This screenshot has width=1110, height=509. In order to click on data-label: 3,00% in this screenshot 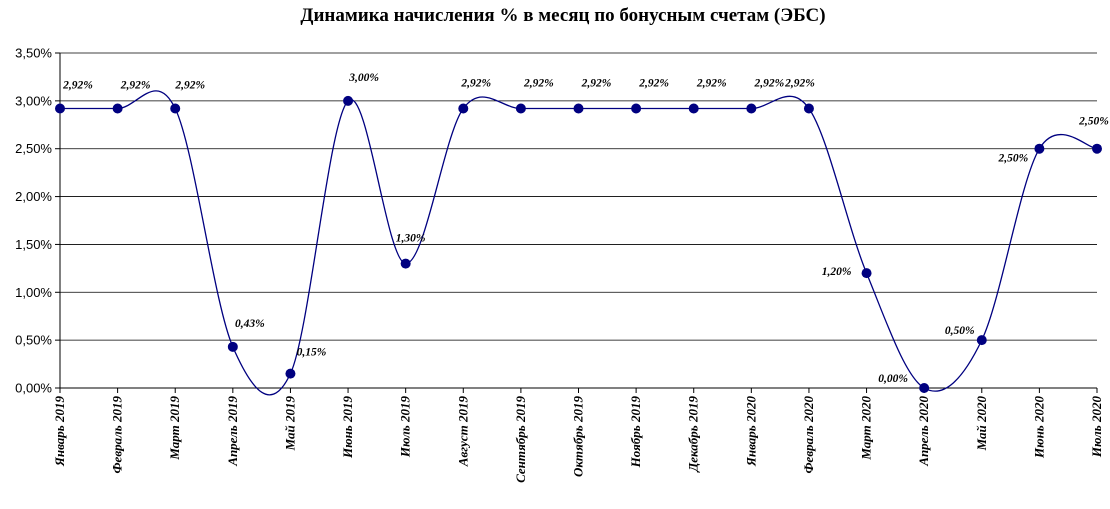, I will do `click(363, 78)`.